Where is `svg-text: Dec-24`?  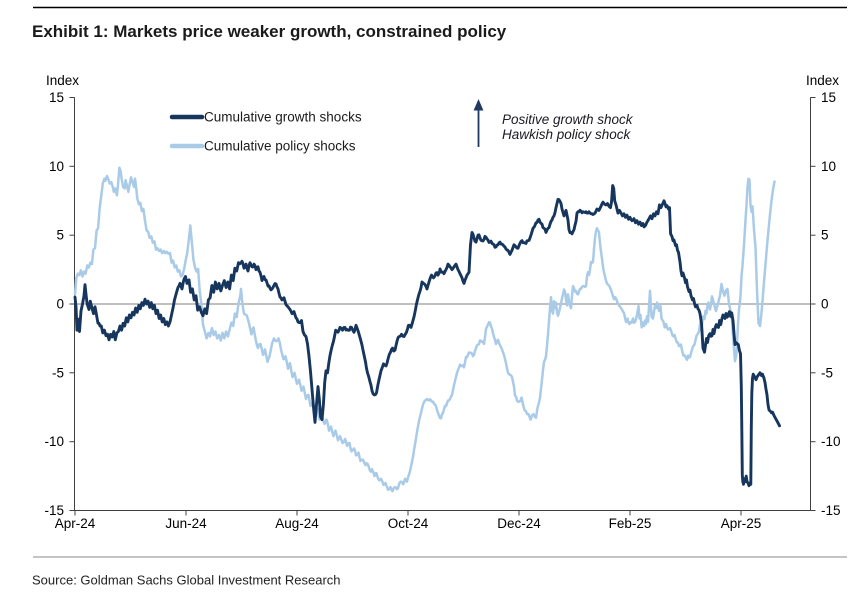 svg-text: Dec-24 is located at coordinates (519, 523).